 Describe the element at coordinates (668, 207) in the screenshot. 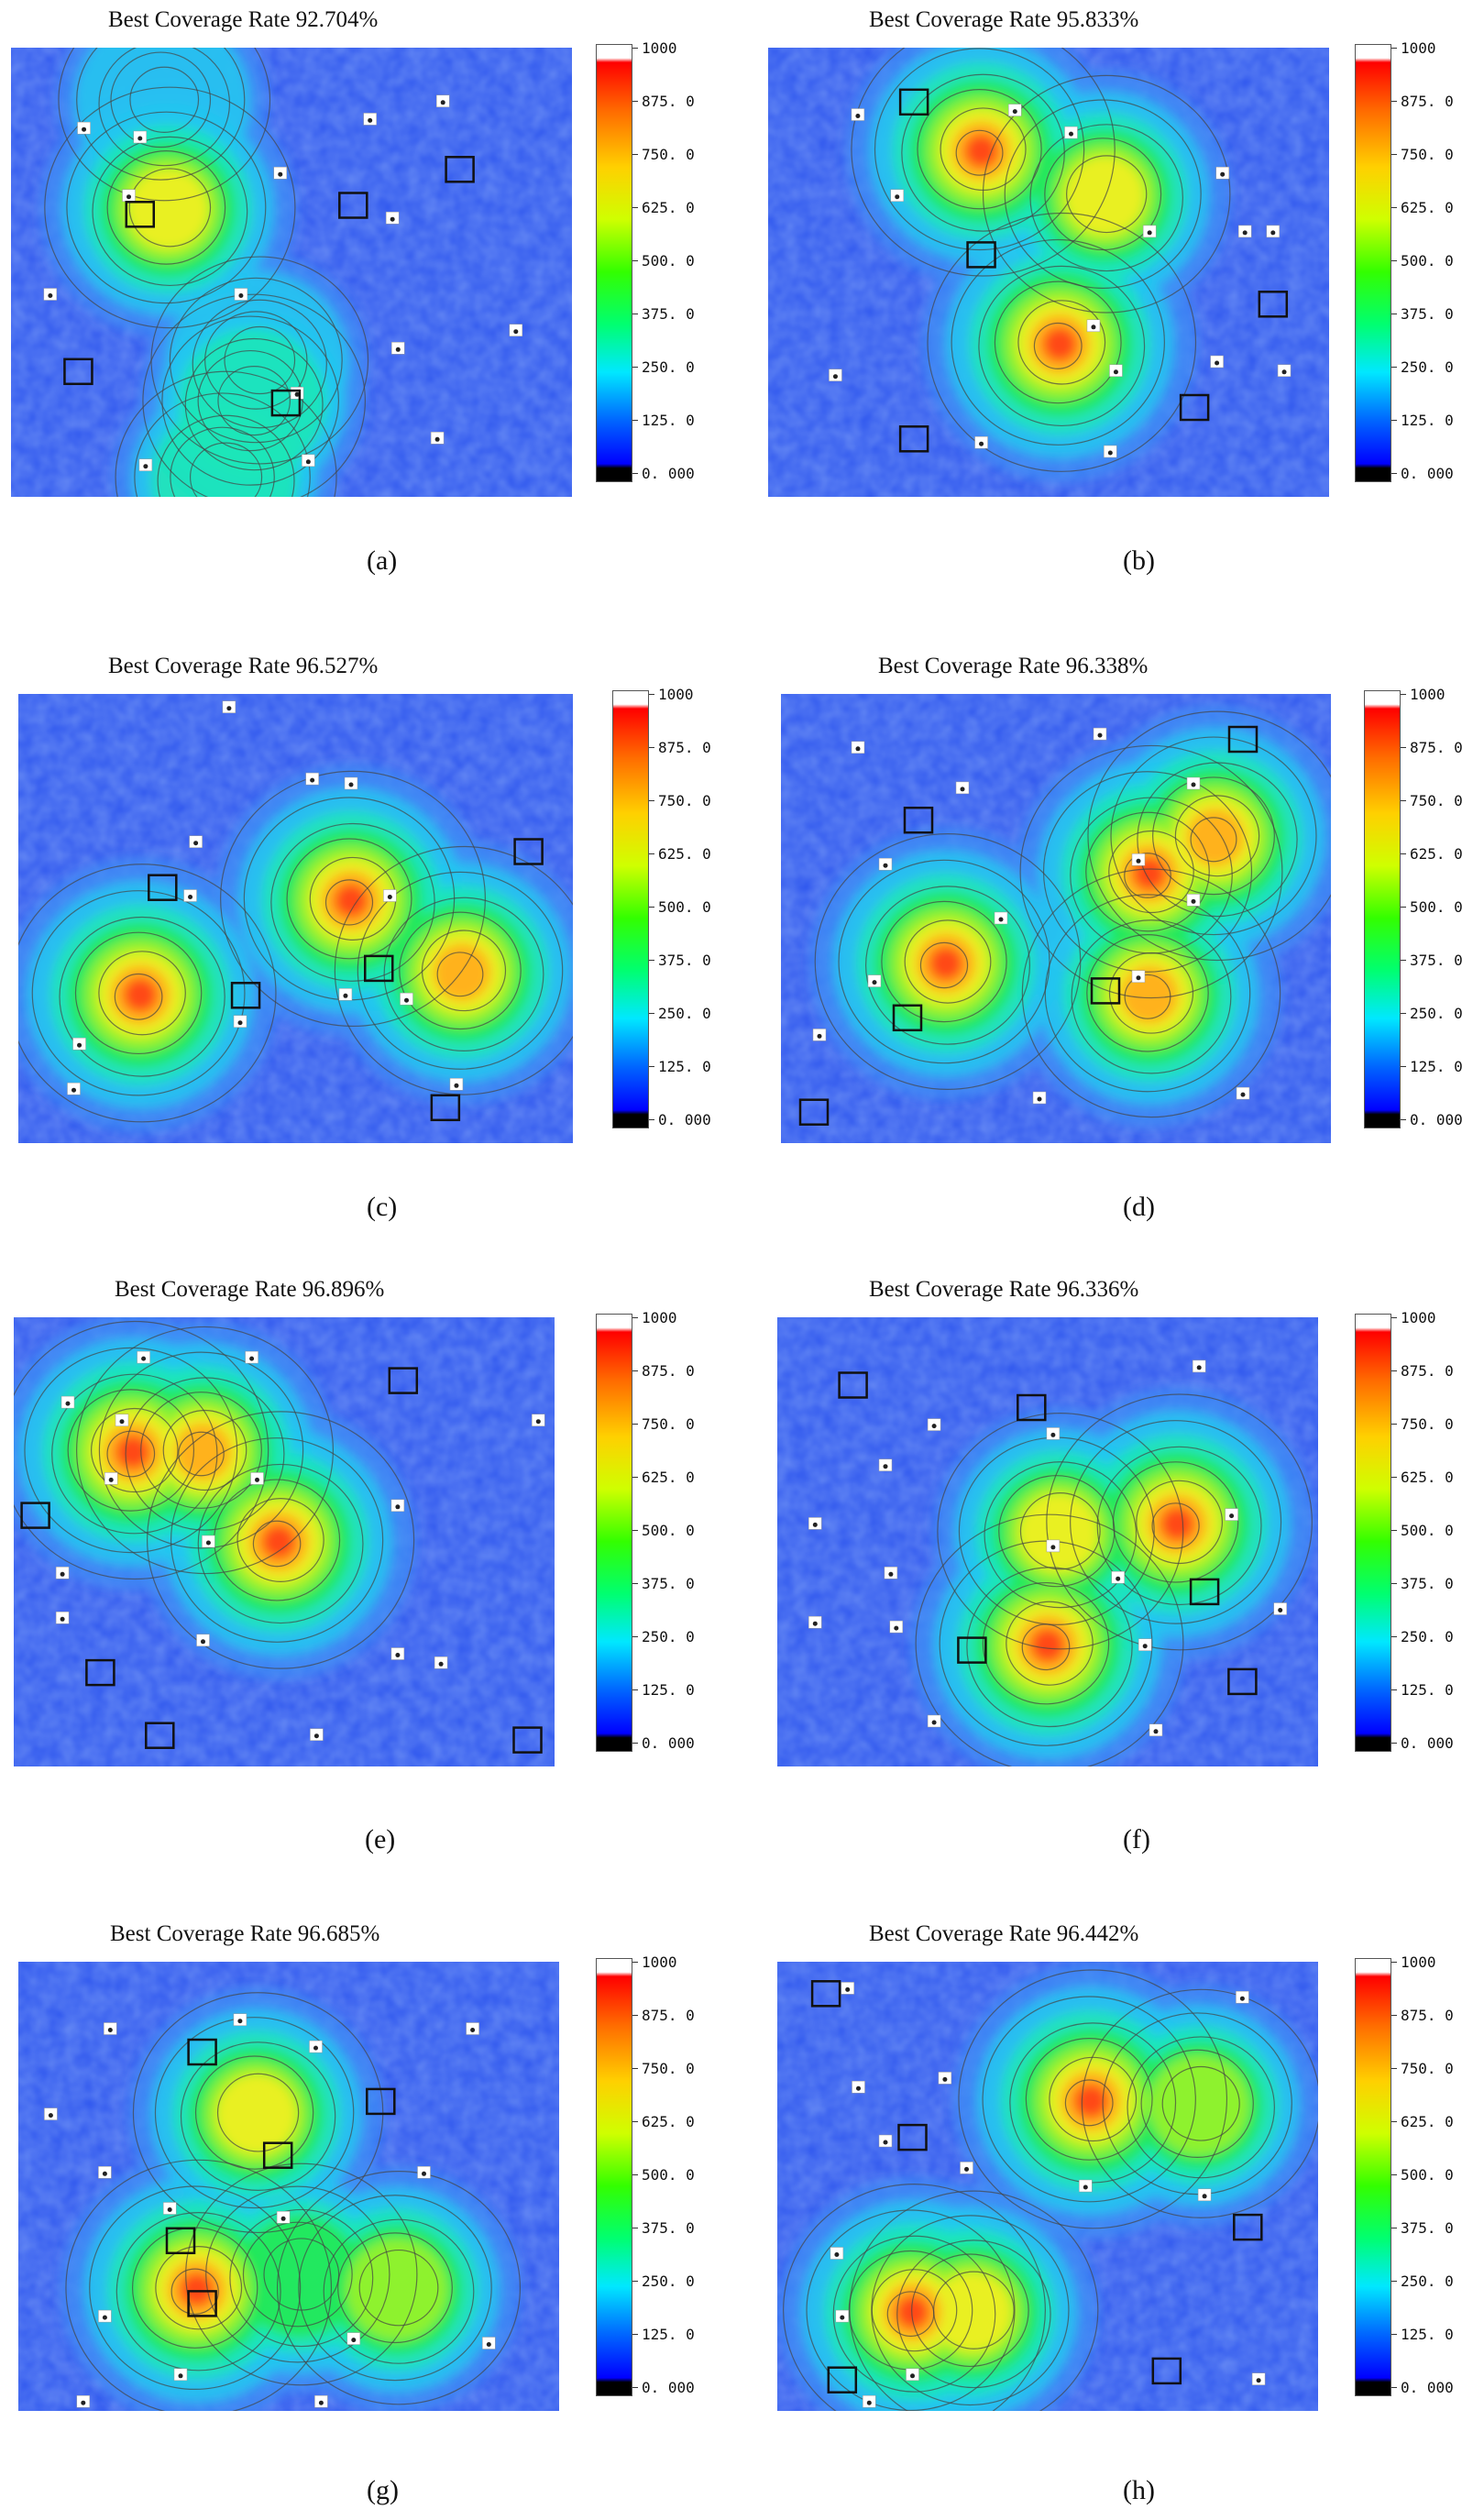

I see `colorbar-tick-label: 625. 0` at that location.